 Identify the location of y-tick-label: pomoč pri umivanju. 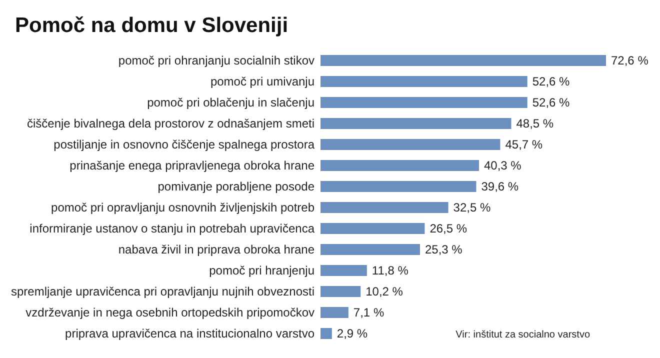
(262, 81).